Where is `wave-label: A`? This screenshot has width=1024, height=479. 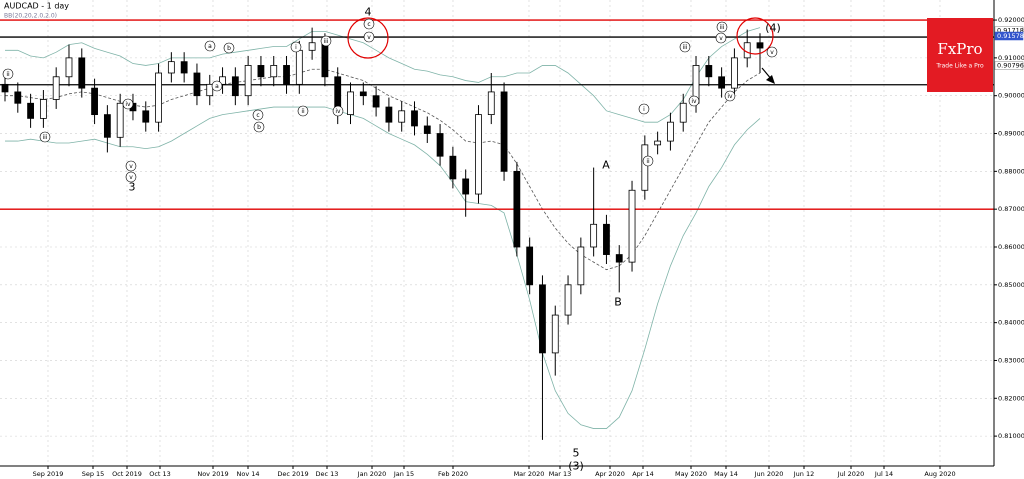
wave-label: A is located at coordinates (606, 165).